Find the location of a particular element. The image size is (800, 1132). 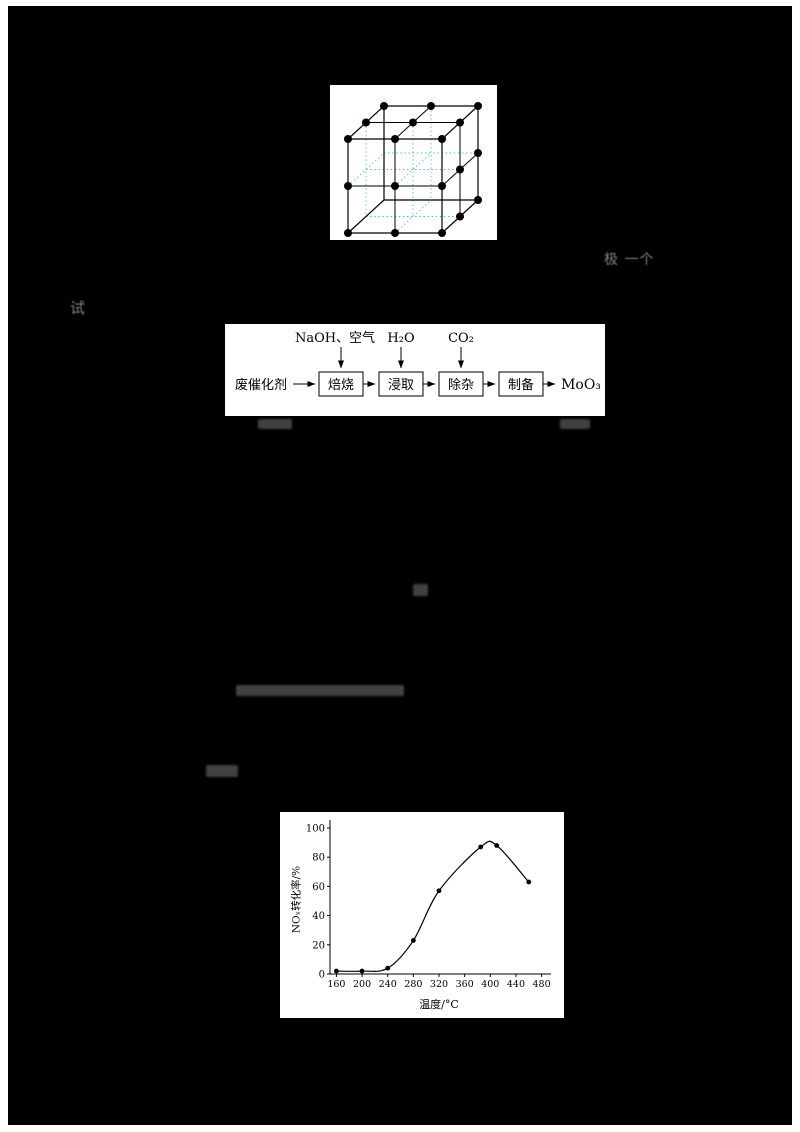

svg-text: 20 is located at coordinates (318, 945).